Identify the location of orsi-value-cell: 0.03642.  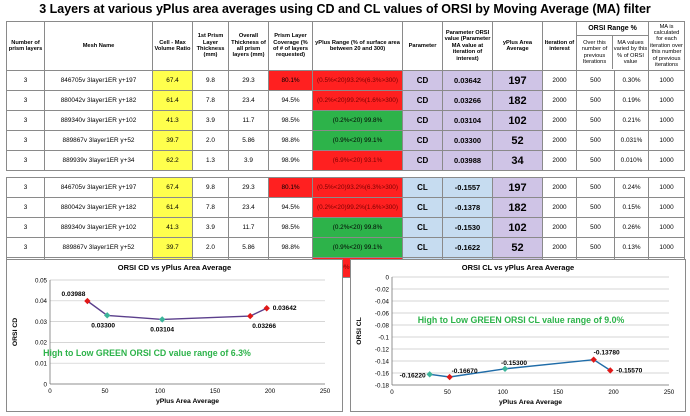
(467, 80).